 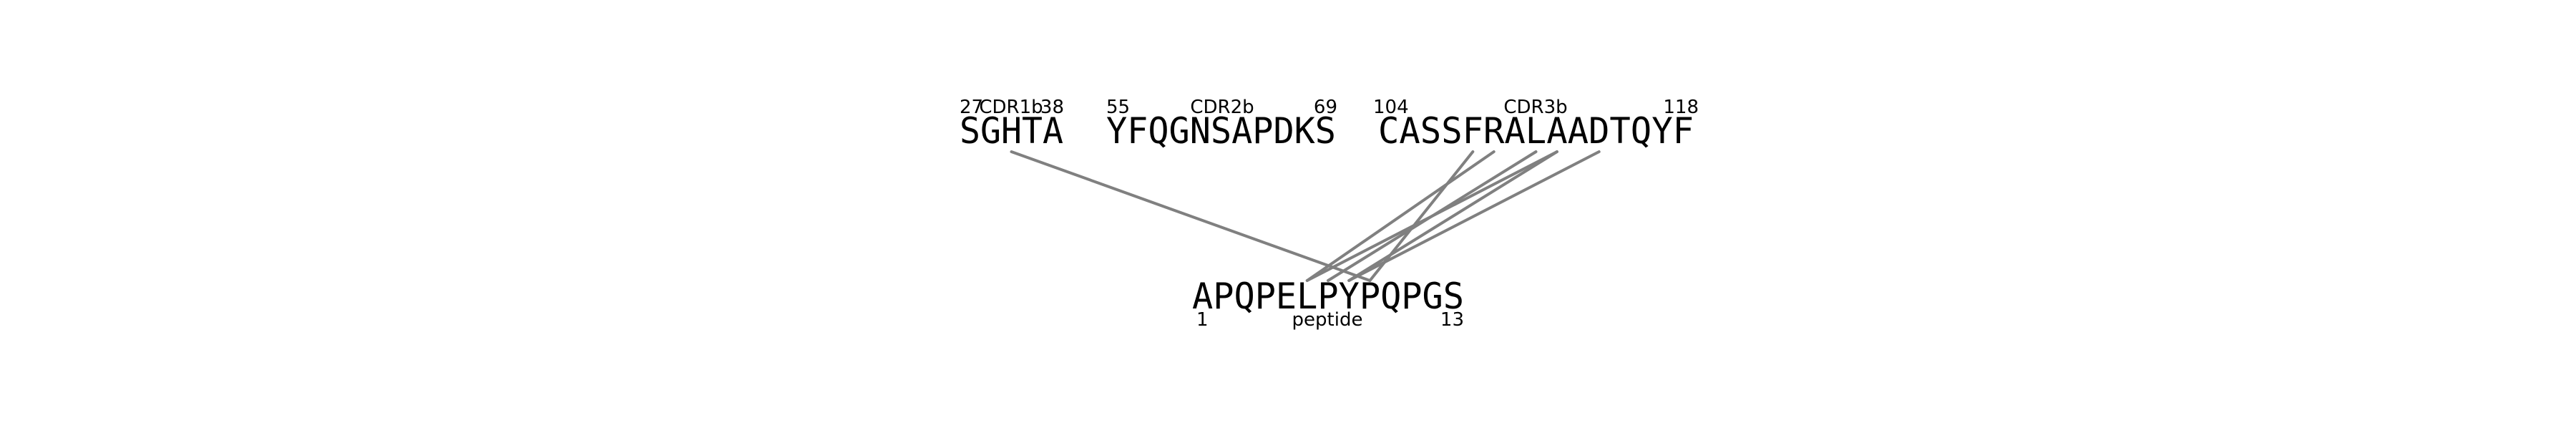 What do you see at coordinates (1535, 107) in the screenshot?
I see `cdr3b-label: CDR3b` at bounding box center [1535, 107].